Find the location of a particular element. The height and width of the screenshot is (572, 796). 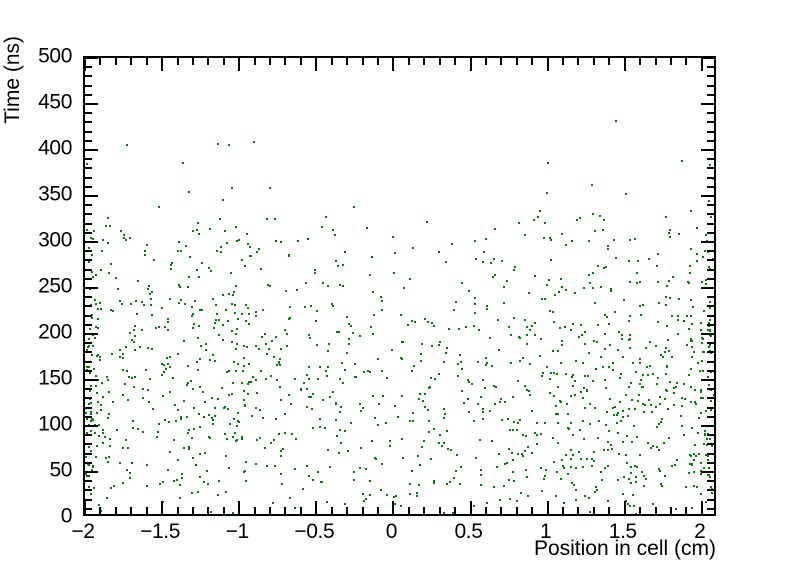

y-axis-major-tick is located at coordinates (707, 150).